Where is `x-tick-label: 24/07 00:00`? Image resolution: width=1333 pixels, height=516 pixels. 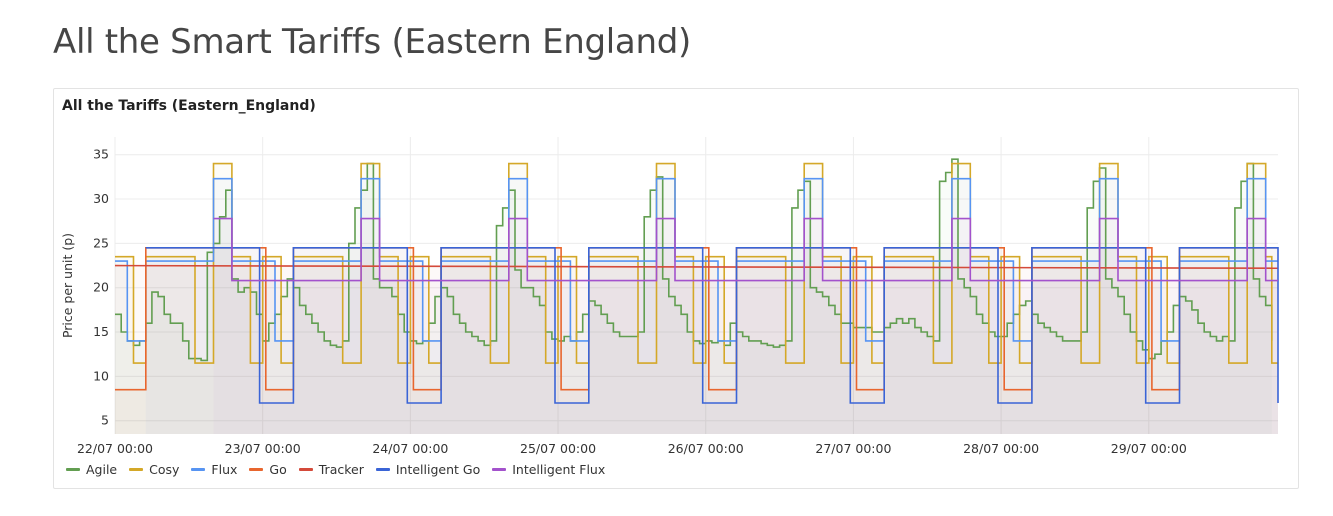
x-tick-label: 24/07 00:00 is located at coordinates (410, 448).